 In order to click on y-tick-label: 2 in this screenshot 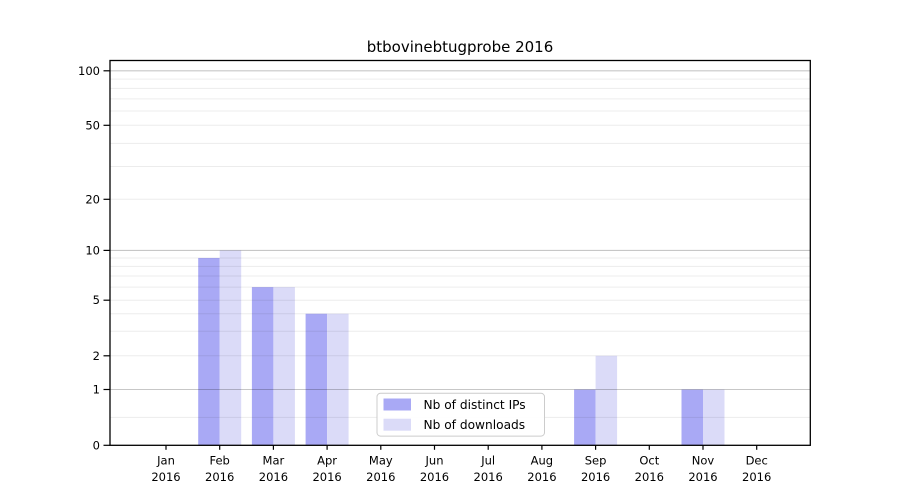, I will do `click(96, 356)`.